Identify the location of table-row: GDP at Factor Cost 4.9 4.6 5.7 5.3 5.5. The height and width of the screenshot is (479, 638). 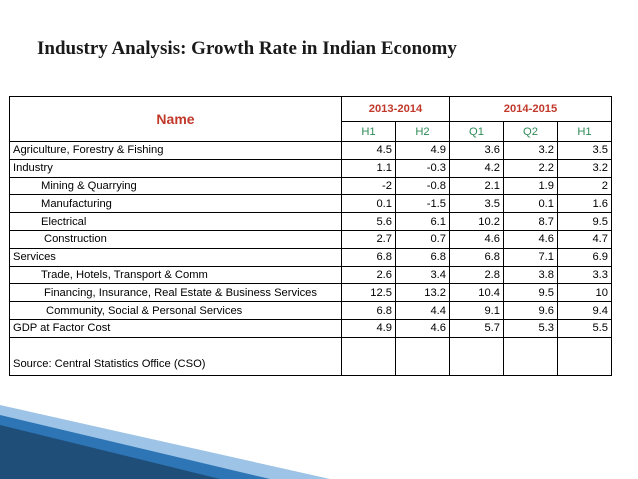
(310, 328).